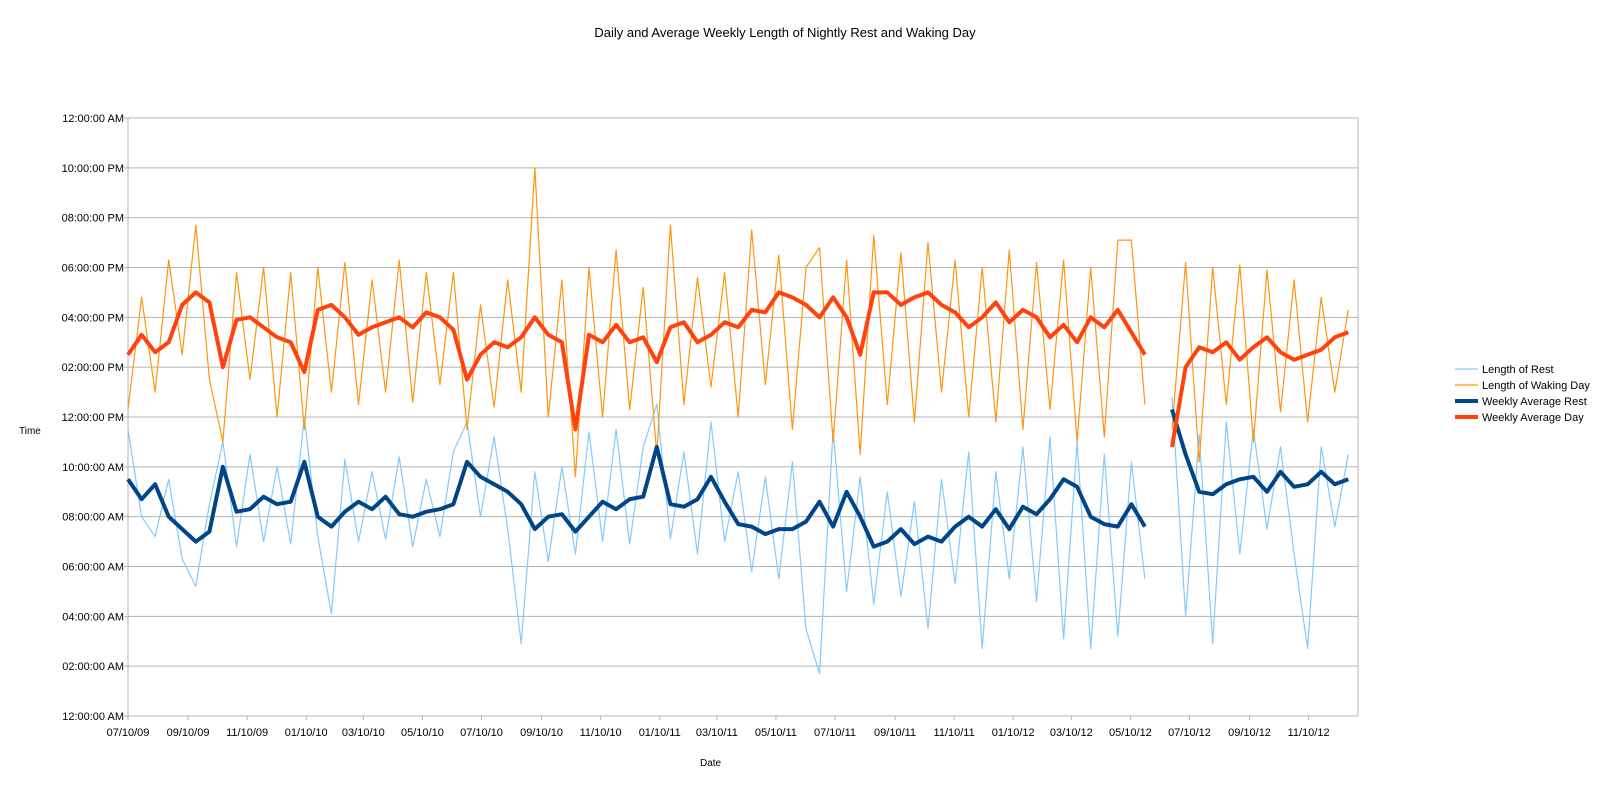 The height and width of the screenshot is (800, 1600). I want to click on y-tick-label: 10:00:00 AM, so click(93, 468).